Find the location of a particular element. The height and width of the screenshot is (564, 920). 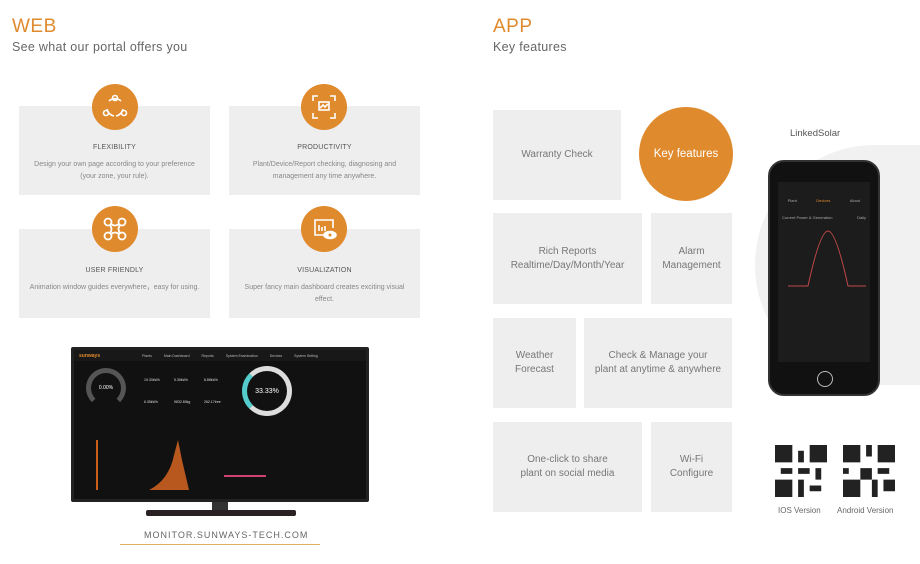

monitor-scan-icon is located at coordinates (324, 107).